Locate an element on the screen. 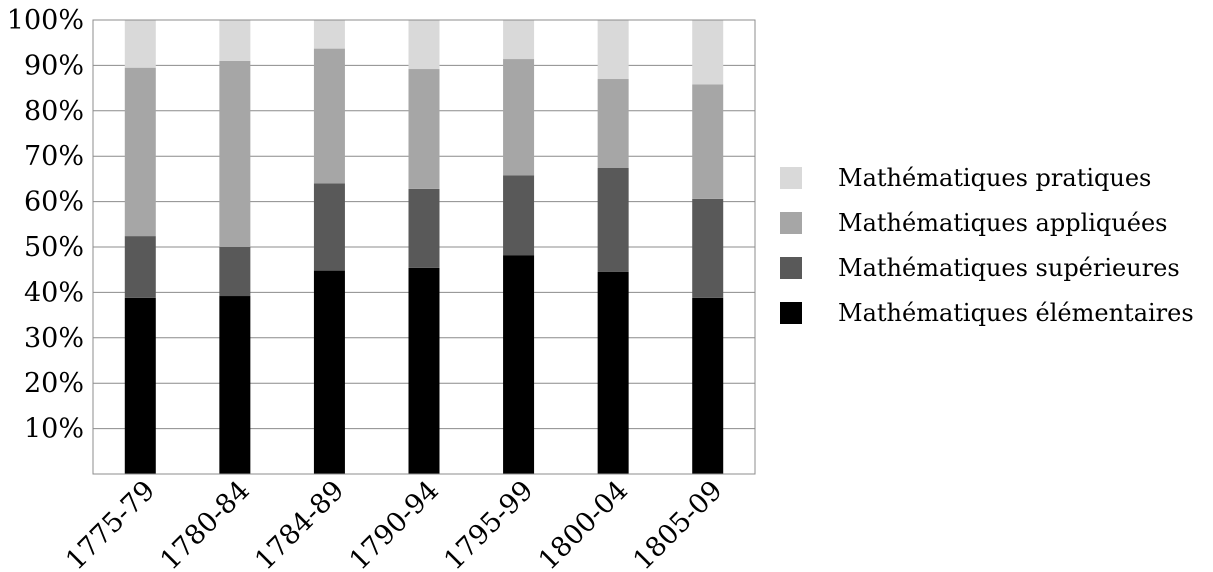 This screenshot has width=1213, height=572. y-tick-label: 40% is located at coordinates (54, 292).